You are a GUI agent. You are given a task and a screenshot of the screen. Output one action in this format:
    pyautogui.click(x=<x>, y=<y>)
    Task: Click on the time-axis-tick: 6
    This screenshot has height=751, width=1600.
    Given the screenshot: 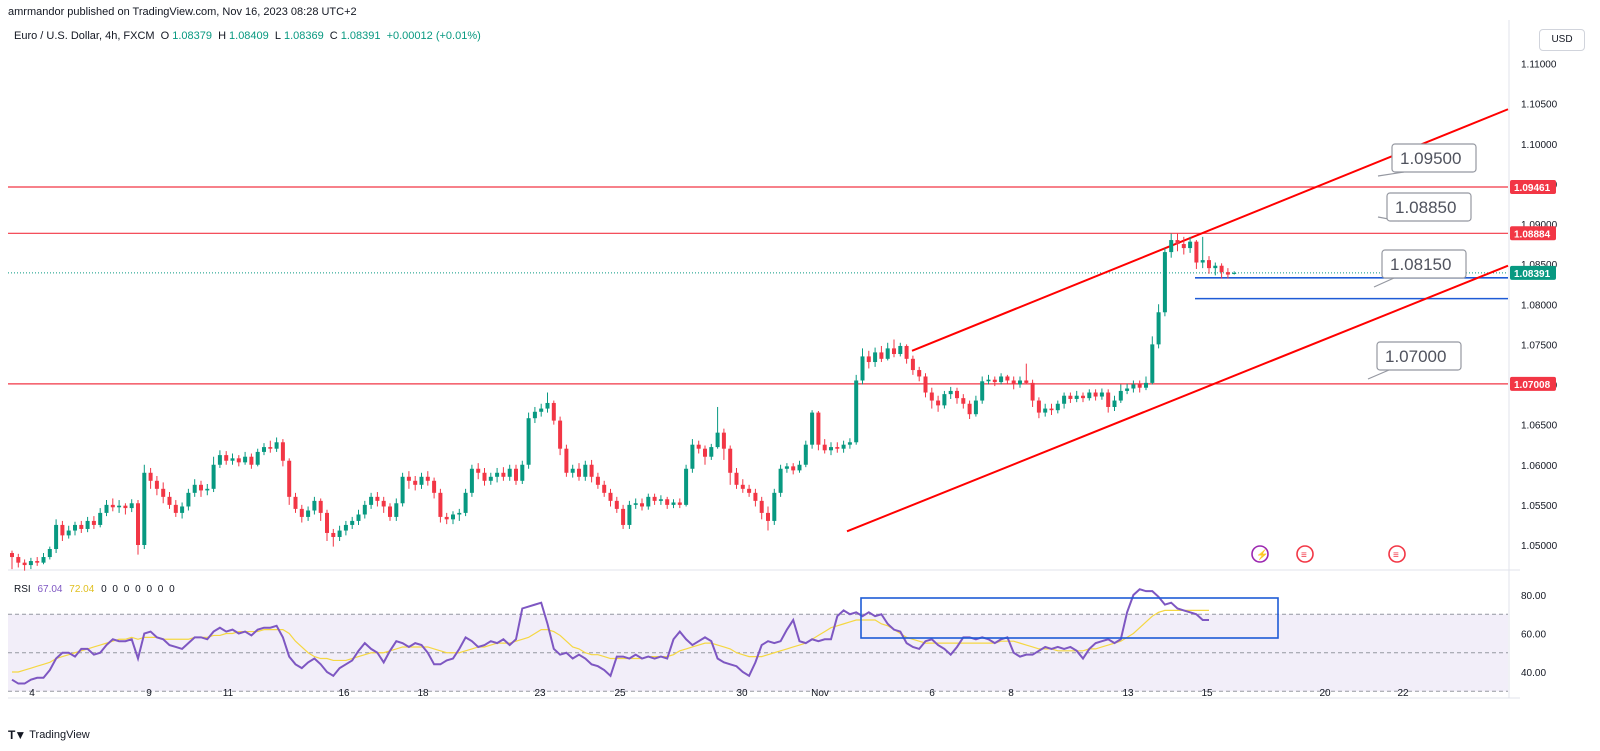 What is the action you would take?
    pyautogui.click(x=932, y=693)
    